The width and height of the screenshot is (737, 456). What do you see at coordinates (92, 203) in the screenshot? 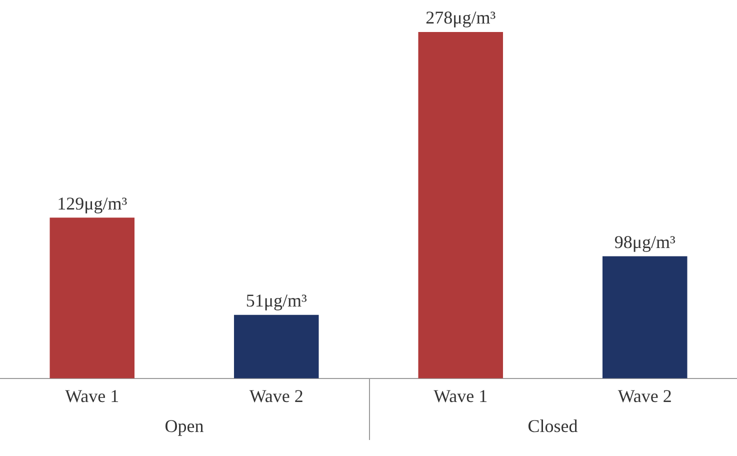
I see `data-label: 129μg/m³` at bounding box center [92, 203].